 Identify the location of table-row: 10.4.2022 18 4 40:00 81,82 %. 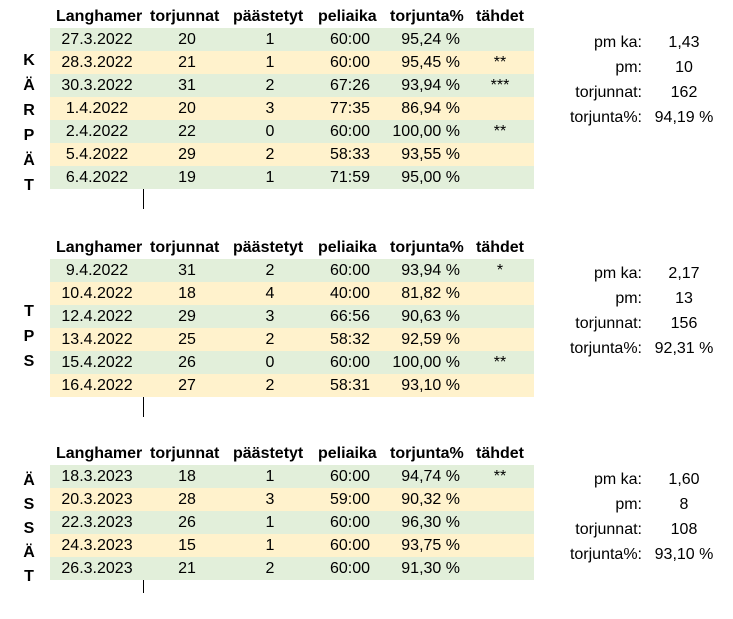
(292, 293).